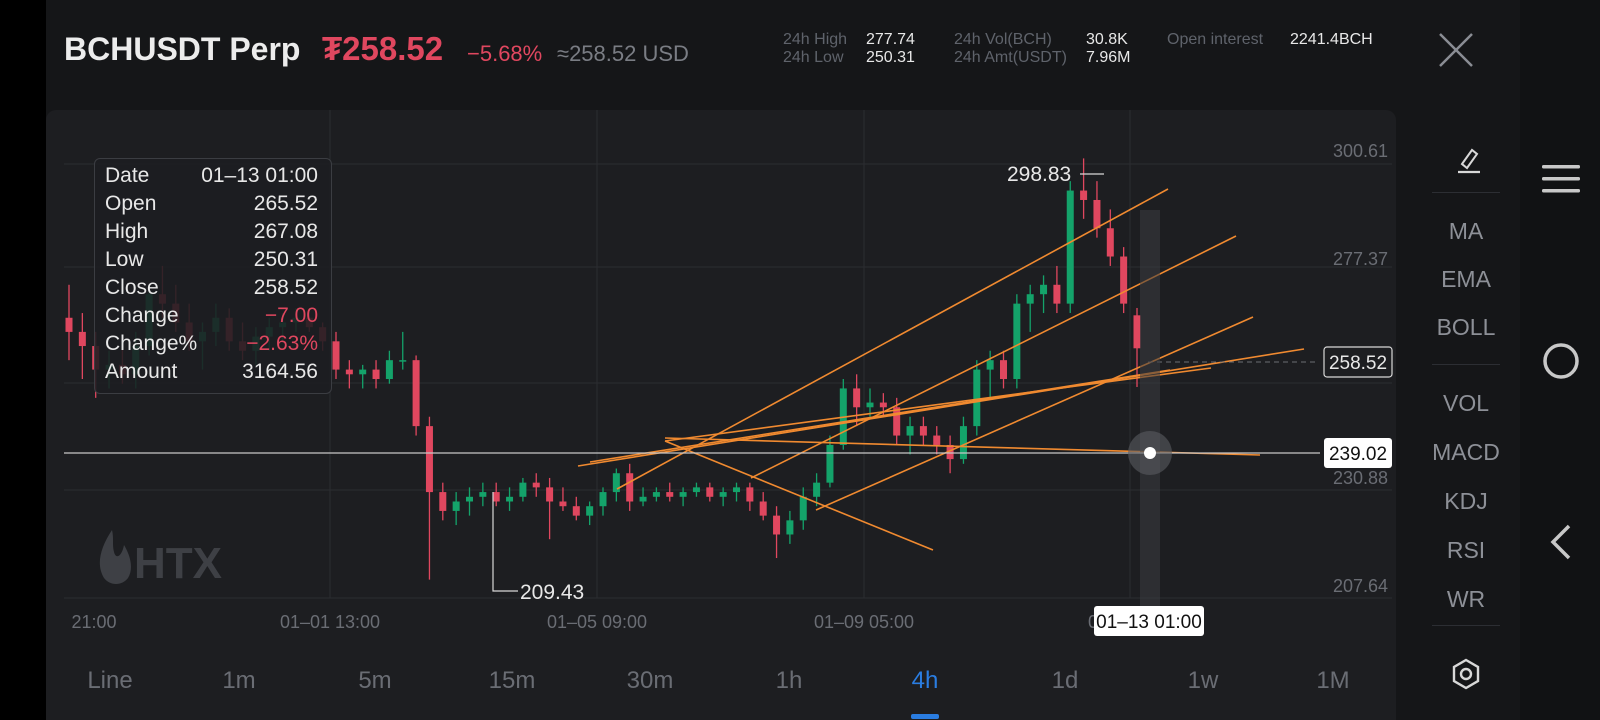 The width and height of the screenshot is (1600, 720). Describe the element at coordinates (783, 50) in the screenshot. I see `market-header` at that location.